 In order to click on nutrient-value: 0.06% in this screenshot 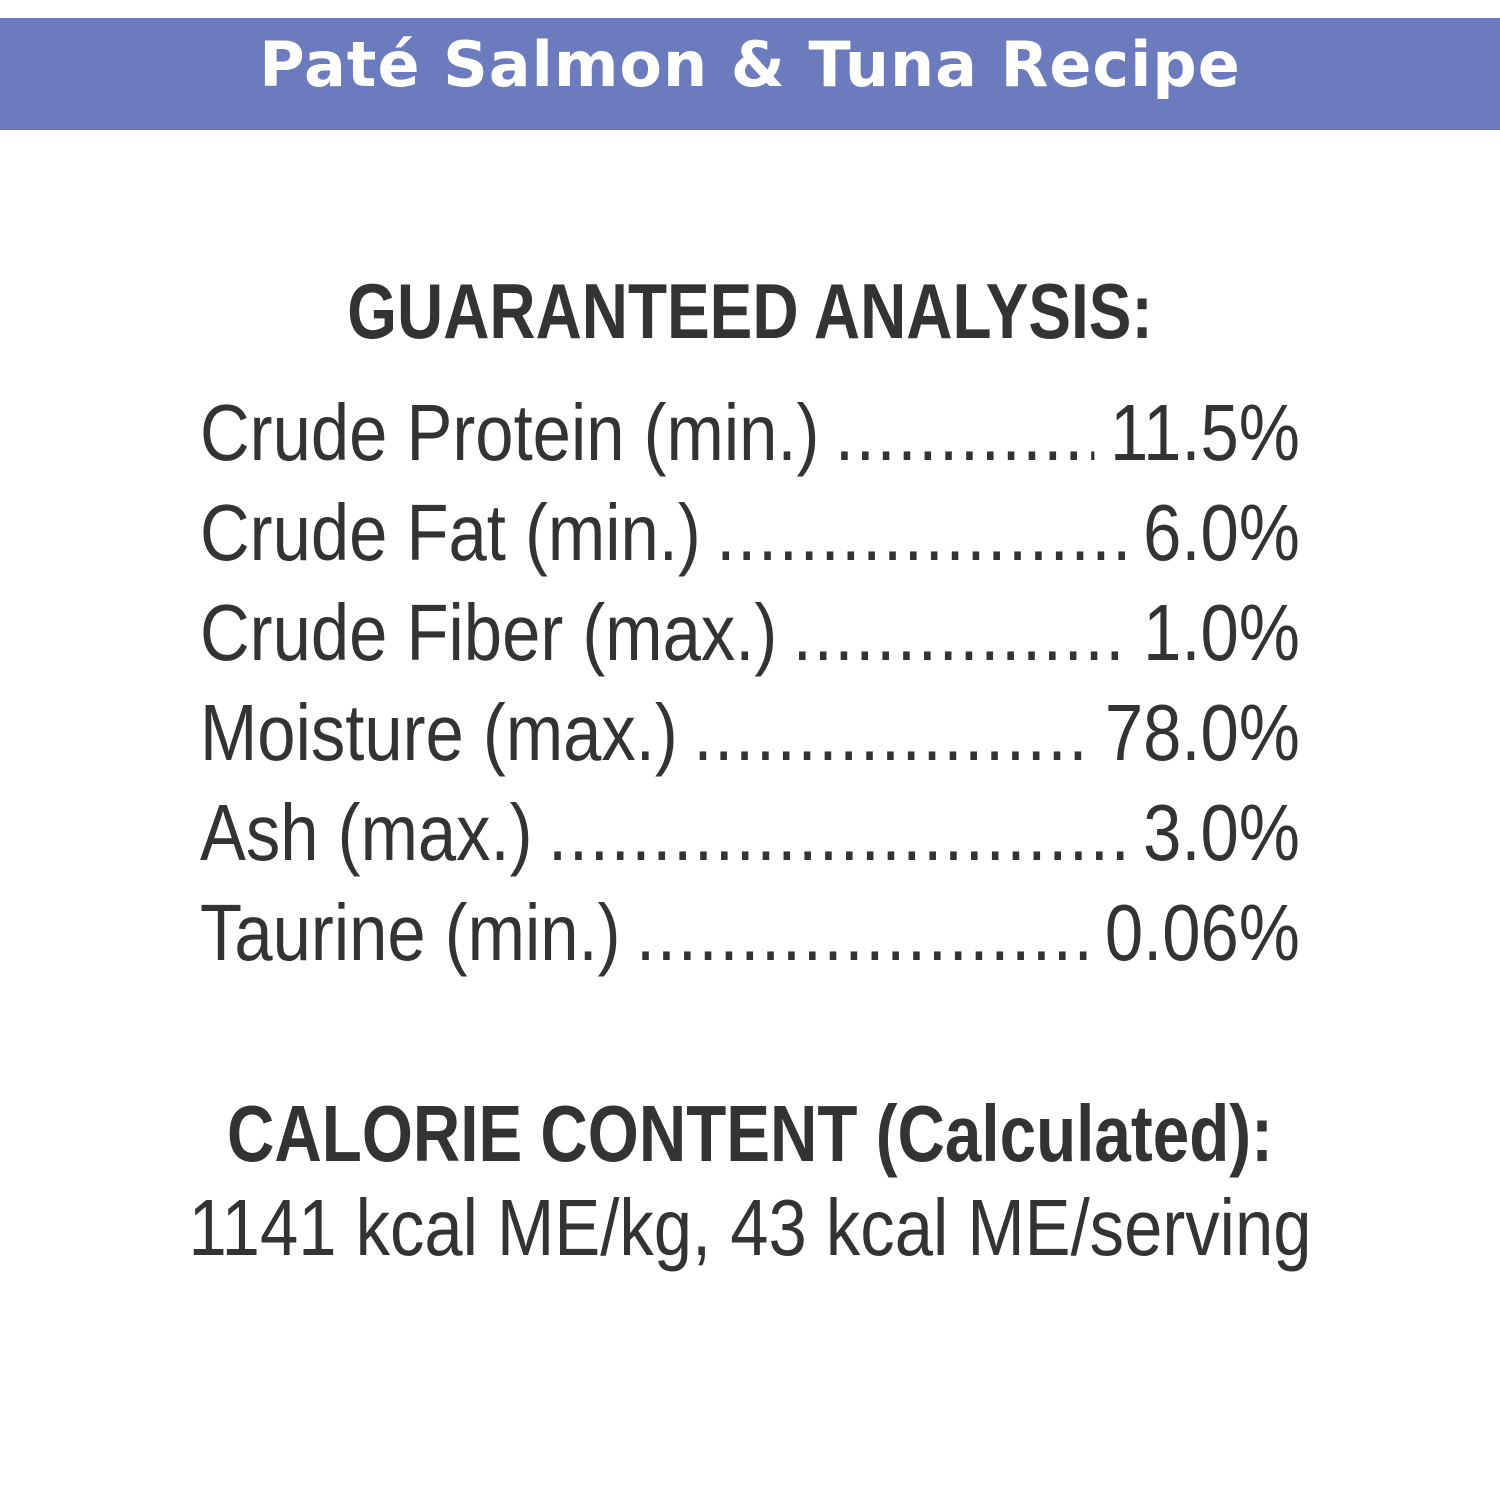, I will do `click(1202, 932)`.